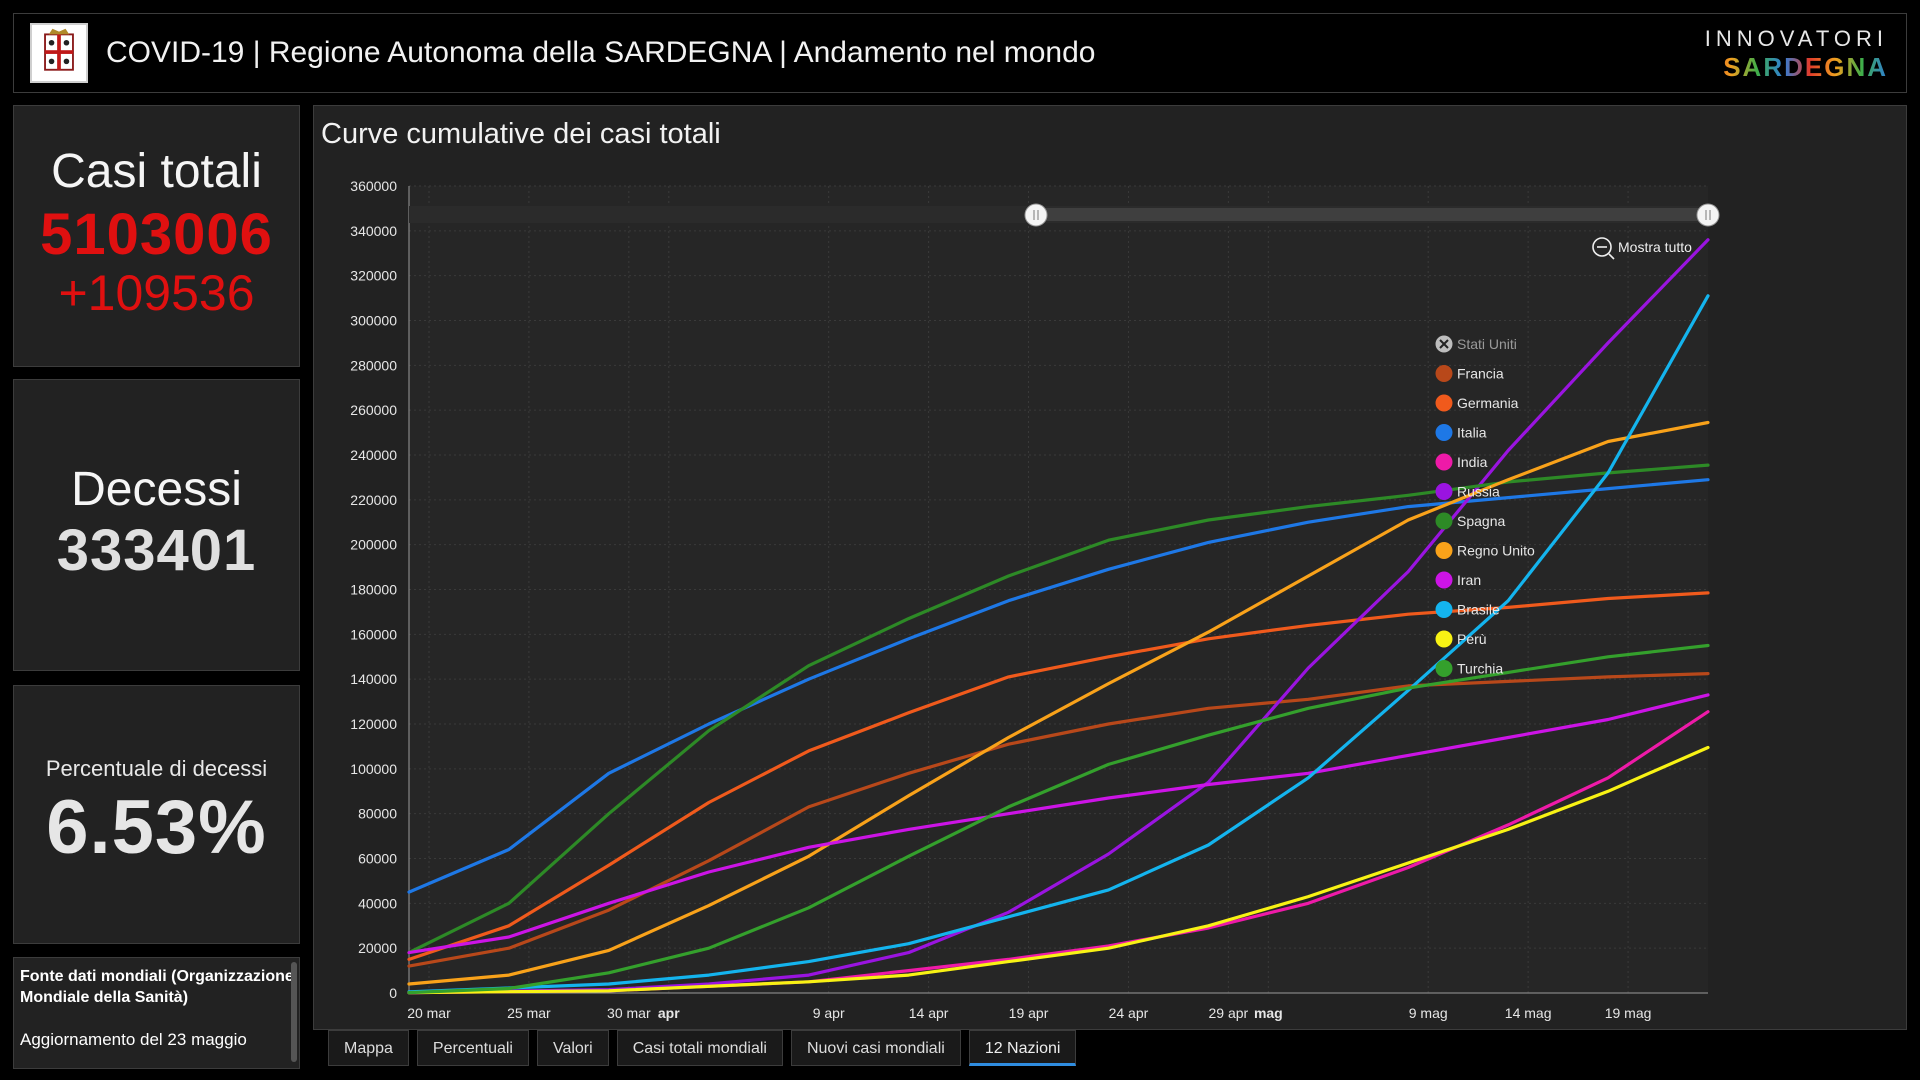 The image size is (1920, 1080). Describe the element at coordinates (377, 903) in the screenshot. I see `y-tick-label: 40000` at that location.